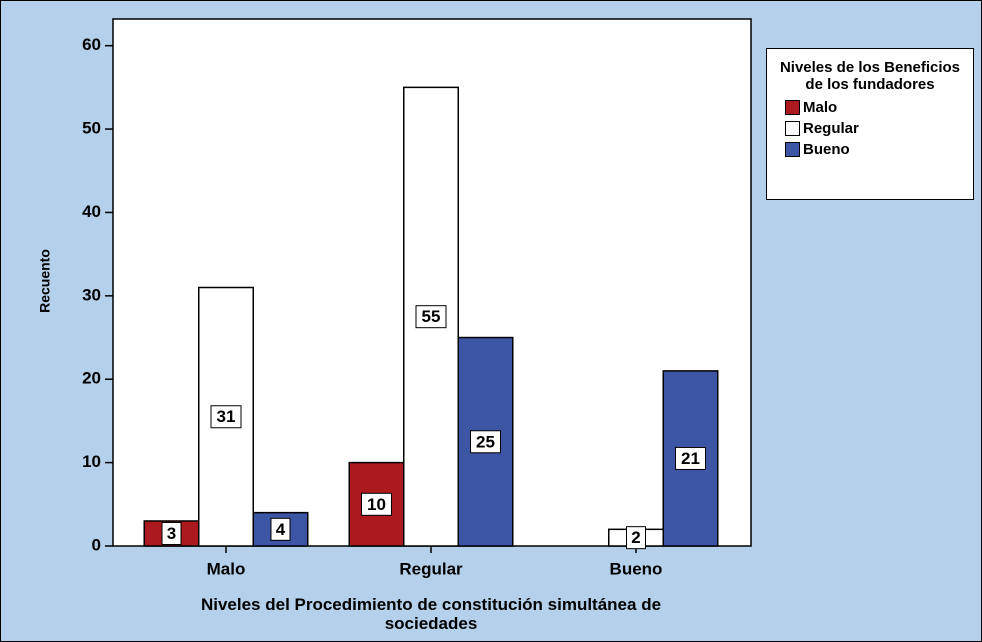 The image size is (982, 642). What do you see at coordinates (226, 568) in the screenshot?
I see `x-tick-label: Malo` at bounding box center [226, 568].